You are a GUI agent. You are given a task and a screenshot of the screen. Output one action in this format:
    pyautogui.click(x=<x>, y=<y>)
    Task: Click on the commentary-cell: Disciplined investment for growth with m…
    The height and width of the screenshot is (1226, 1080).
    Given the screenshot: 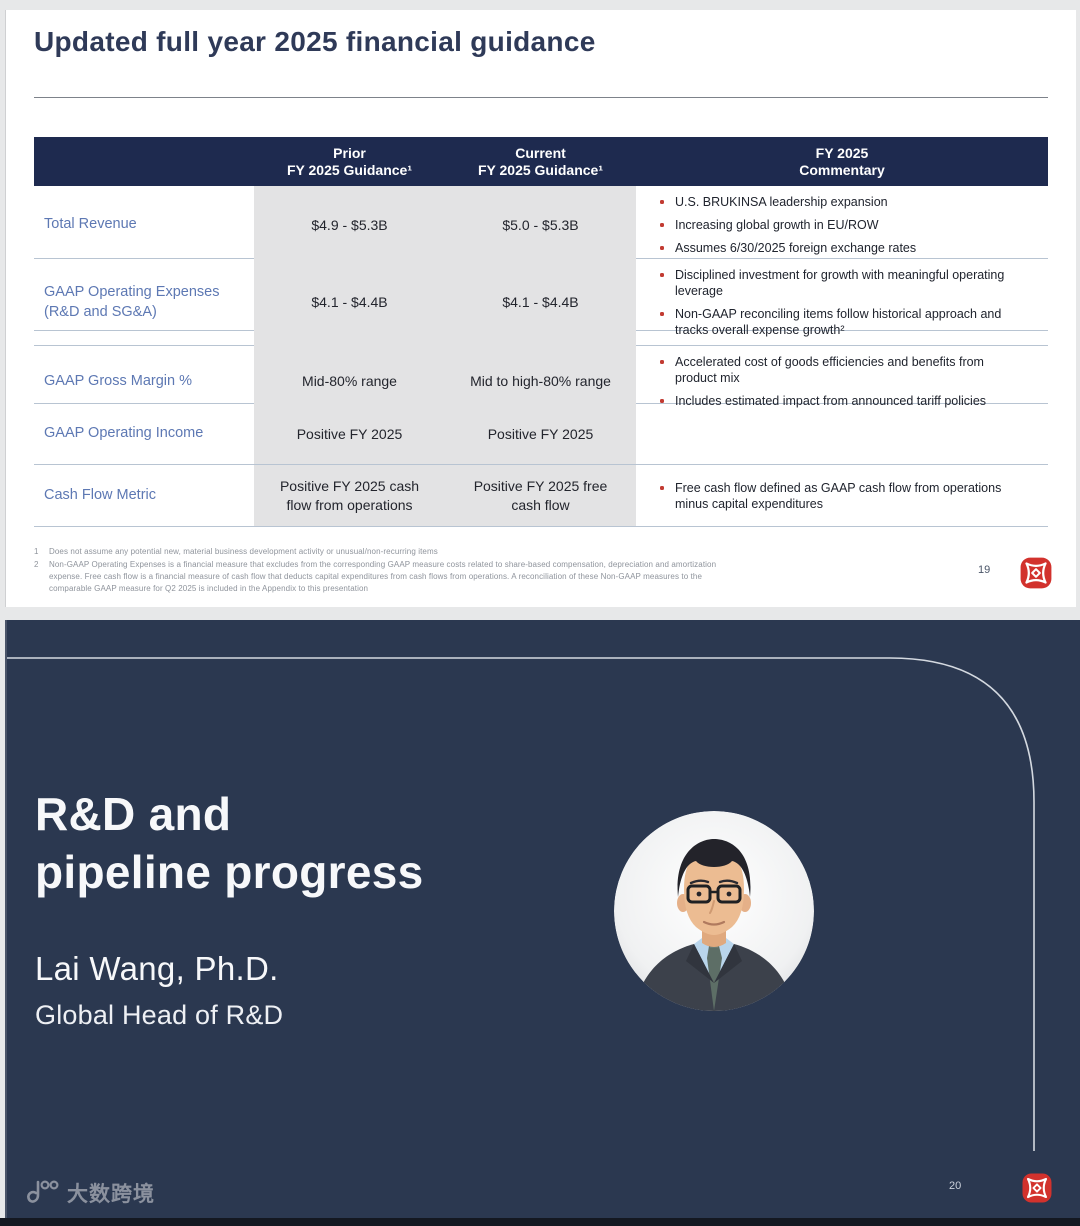 What is the action you would take?
    pyautogui.click(x=842, y=302)
    